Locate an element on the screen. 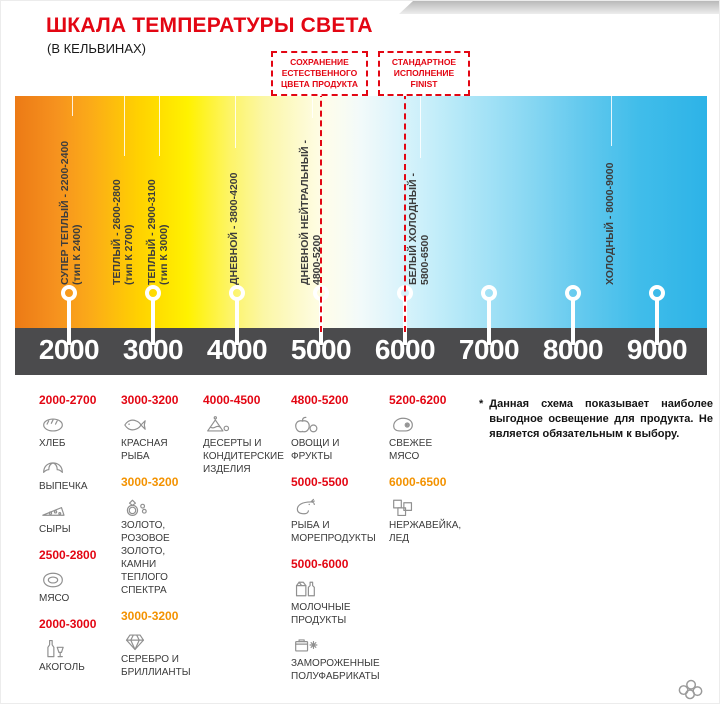  product-group: 3000-3200 СЕРЕБРО И БРИЛЛИАНТЫ is located at coordinates (162, 644).